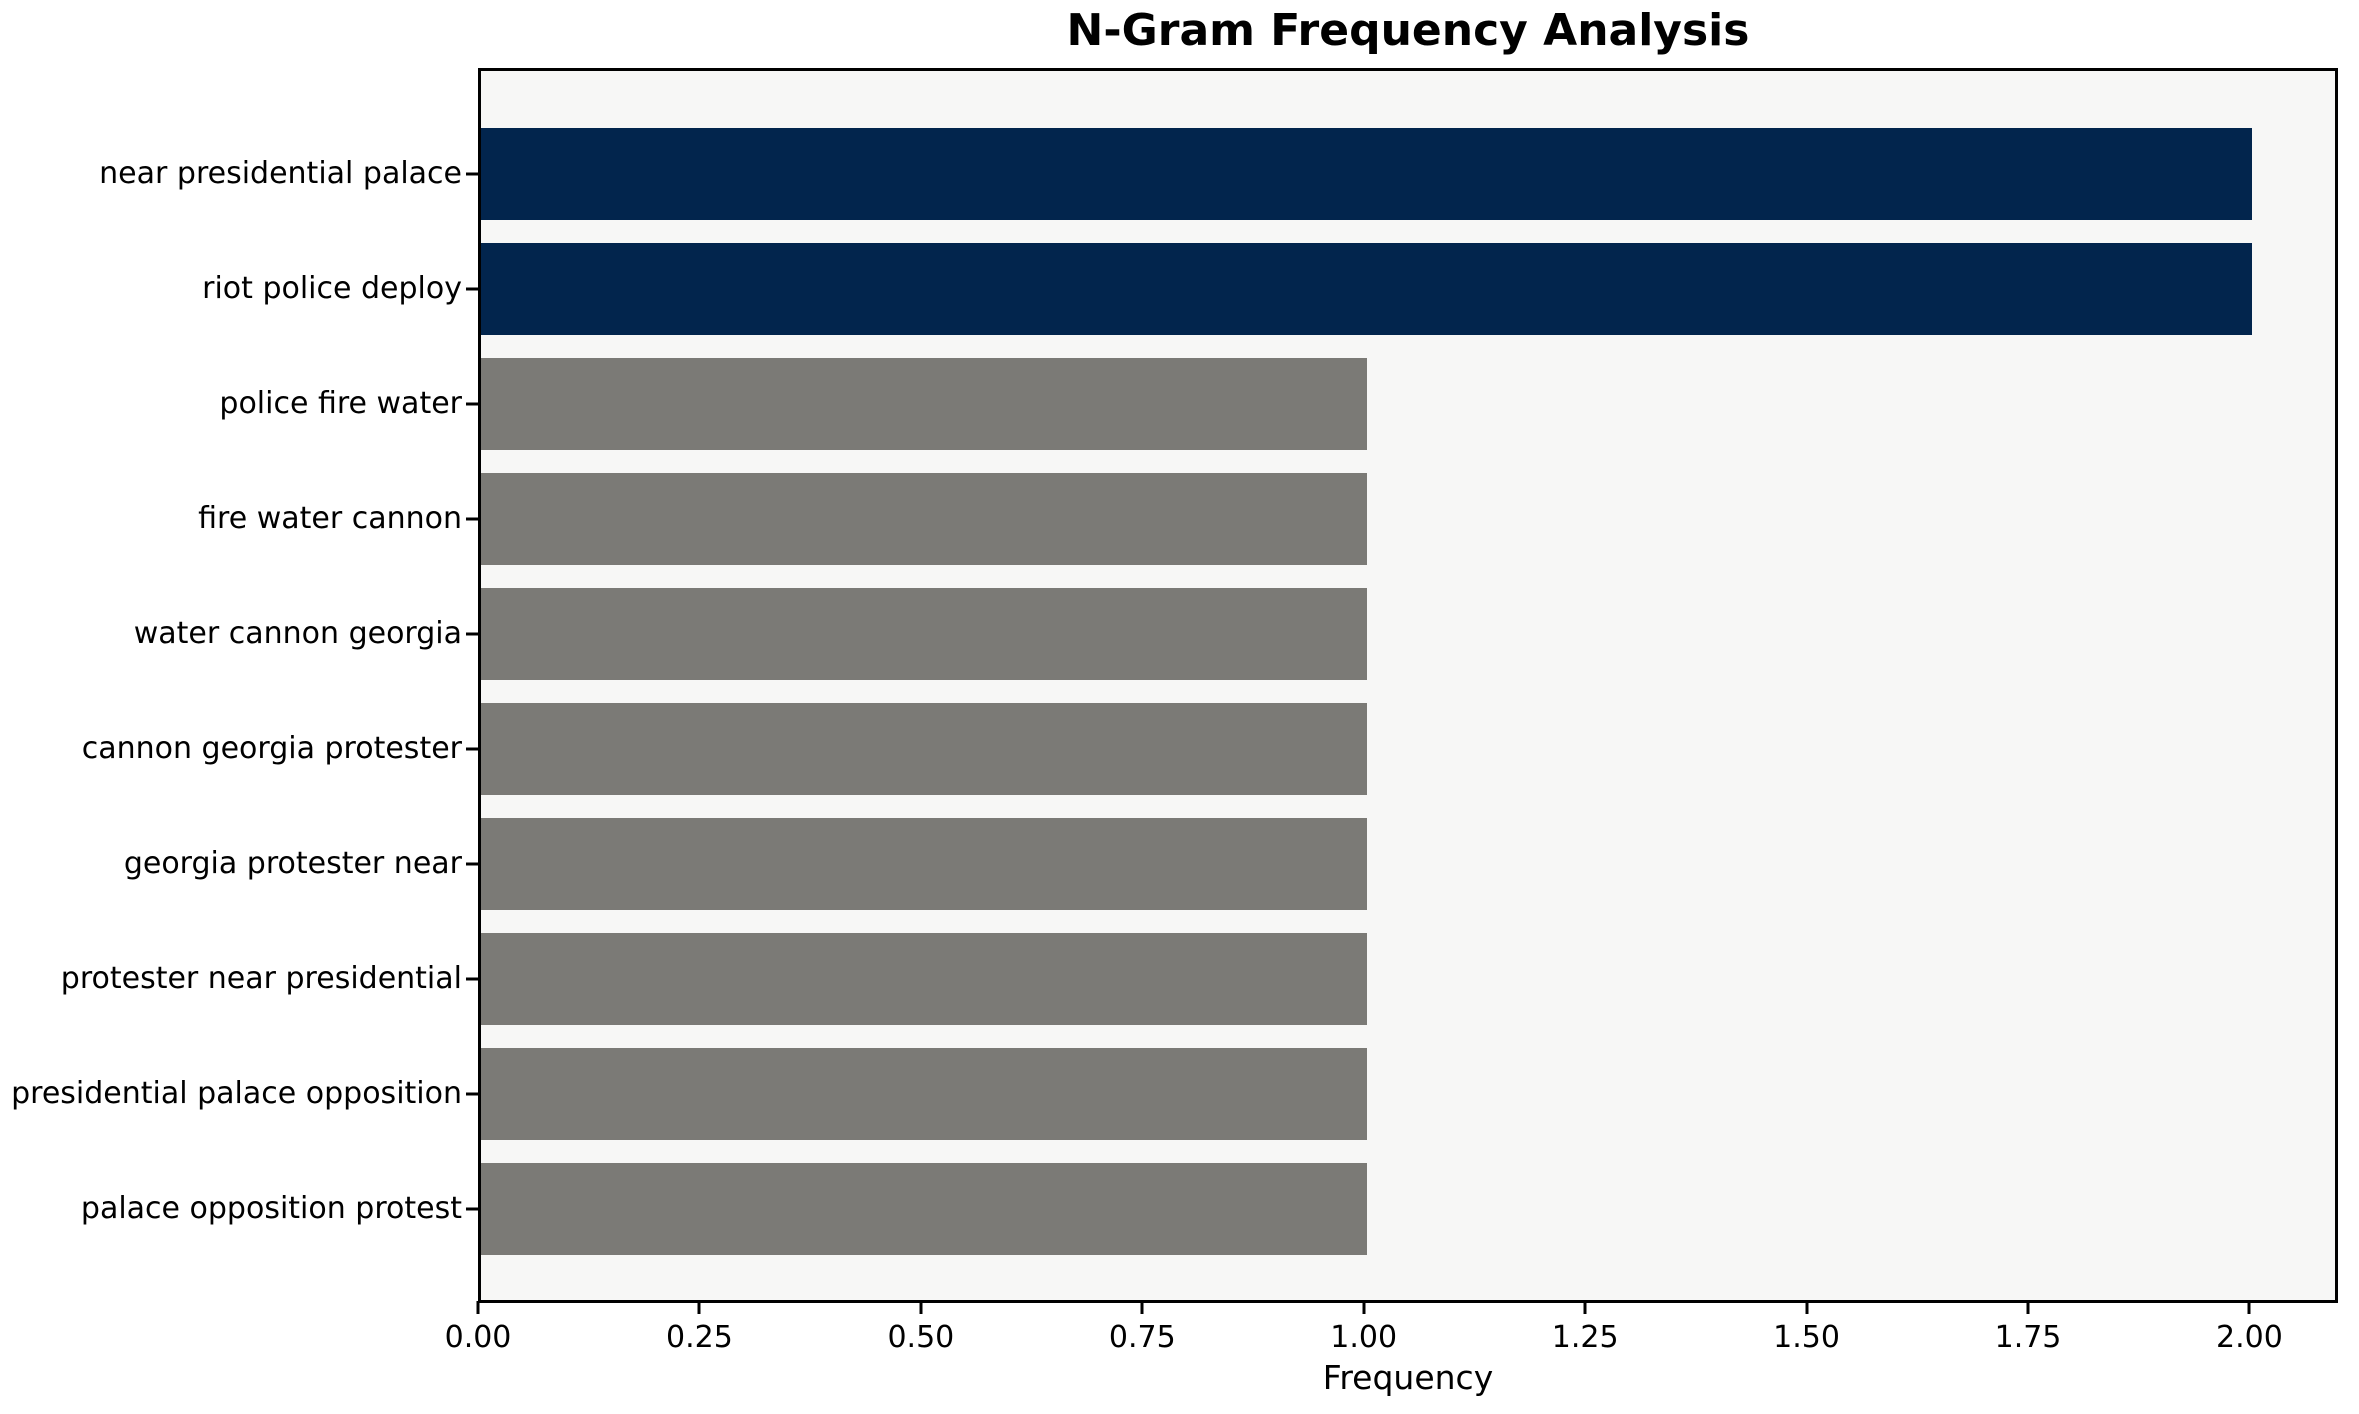 Image resolution: width=2359 pixels, height=1414 pixels. What do you see at coordinates (1806, 1337) in the screenshot?
I see `x-tick-label: 1.50` at bounding box center [1806, 1337].